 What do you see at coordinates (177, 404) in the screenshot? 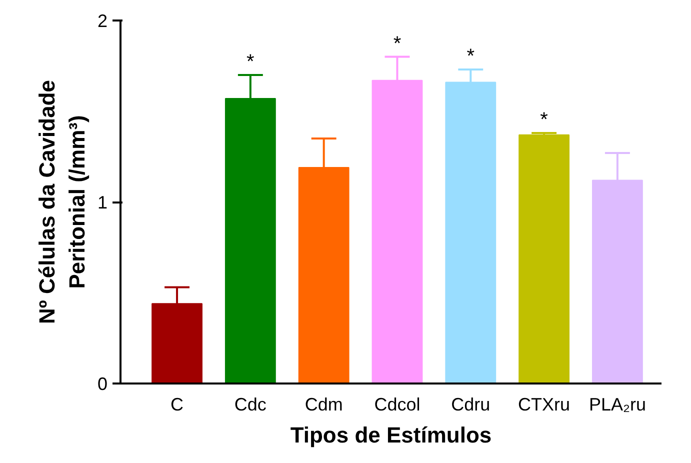
I see `x-tick-label: C` at bounding box center [177, 404].